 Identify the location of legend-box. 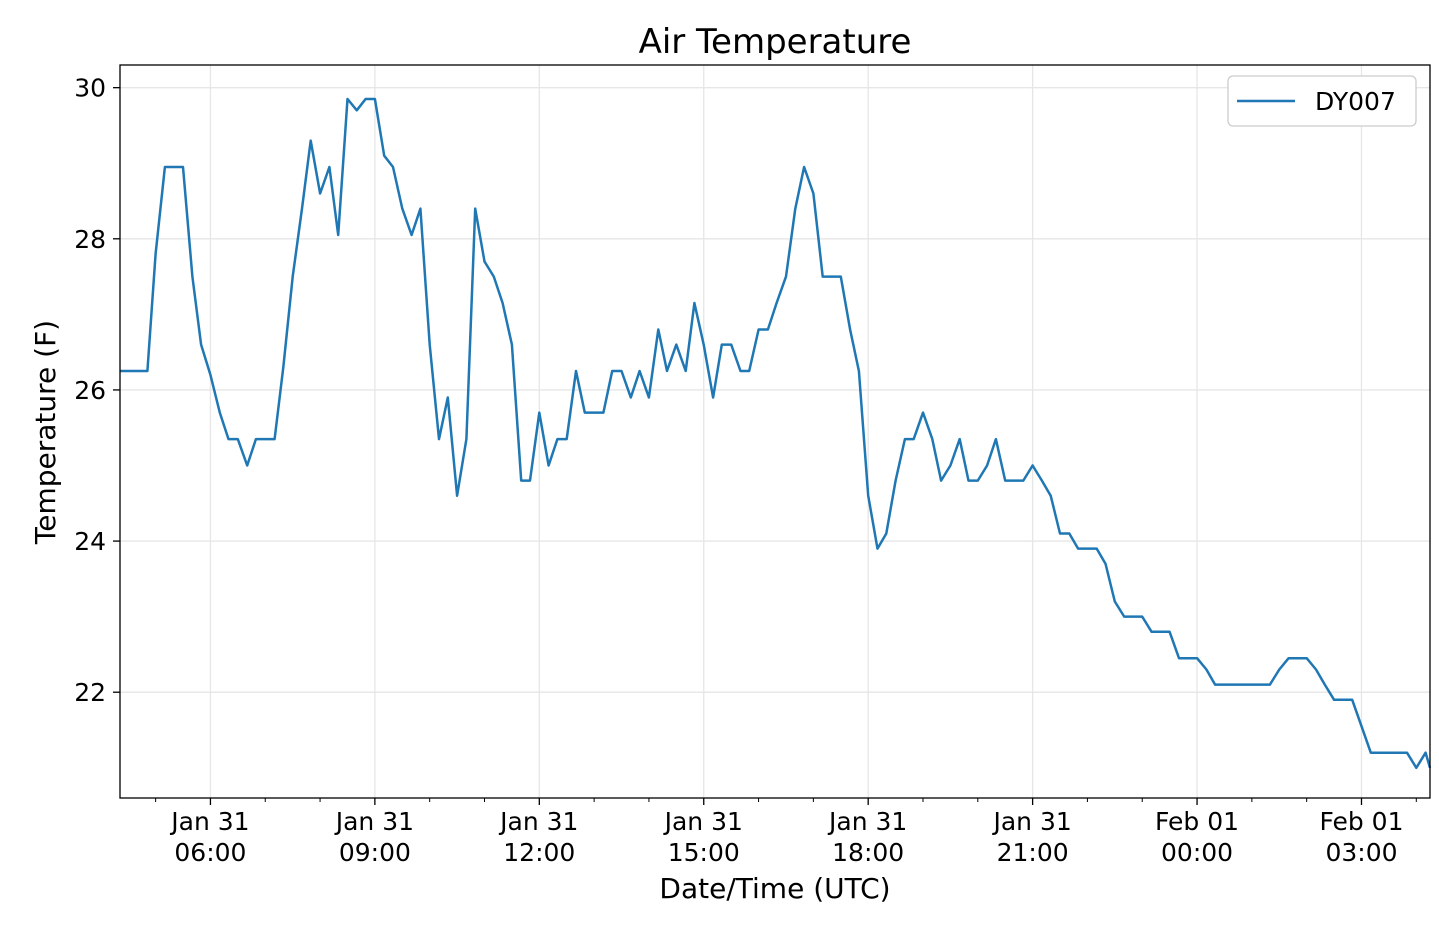
(1322, 101).